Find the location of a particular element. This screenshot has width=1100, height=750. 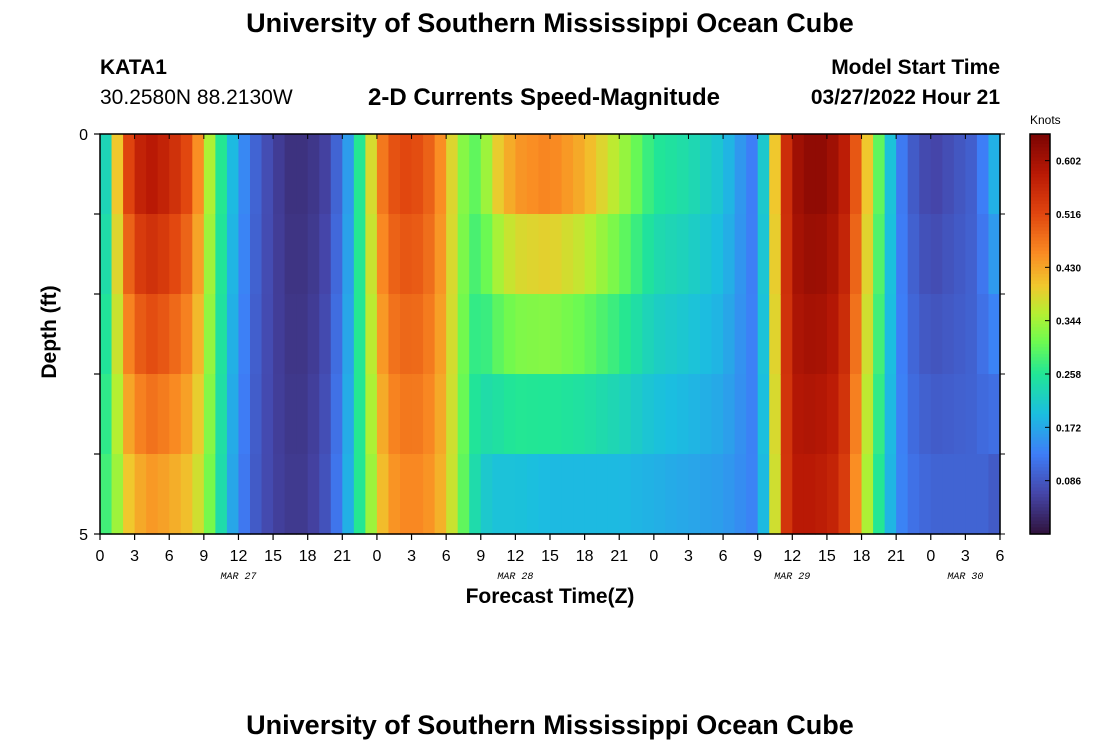

x-date-label: MAR 27 is located at coordinates (238, 577).